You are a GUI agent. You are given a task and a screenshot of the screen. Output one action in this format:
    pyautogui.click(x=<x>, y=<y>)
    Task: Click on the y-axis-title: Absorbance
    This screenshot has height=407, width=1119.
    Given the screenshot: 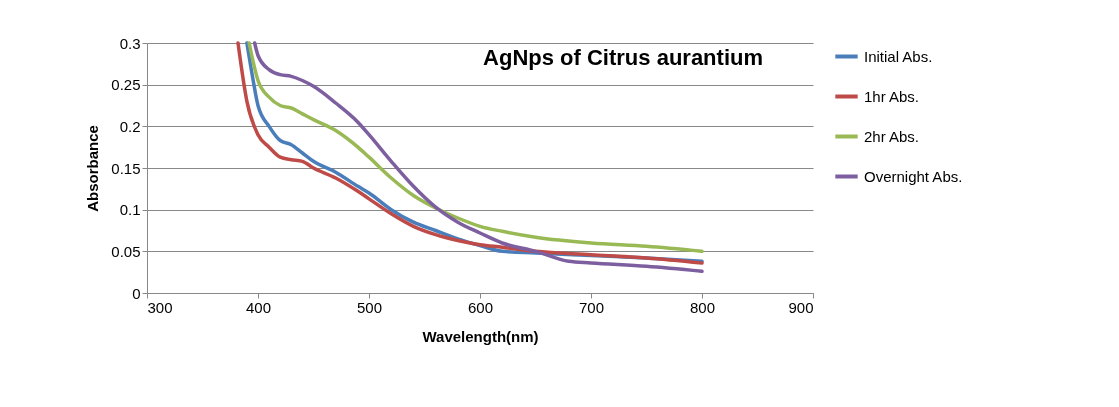 What is the action you would take?
    pyautogui.click(x=93, y=168)
    